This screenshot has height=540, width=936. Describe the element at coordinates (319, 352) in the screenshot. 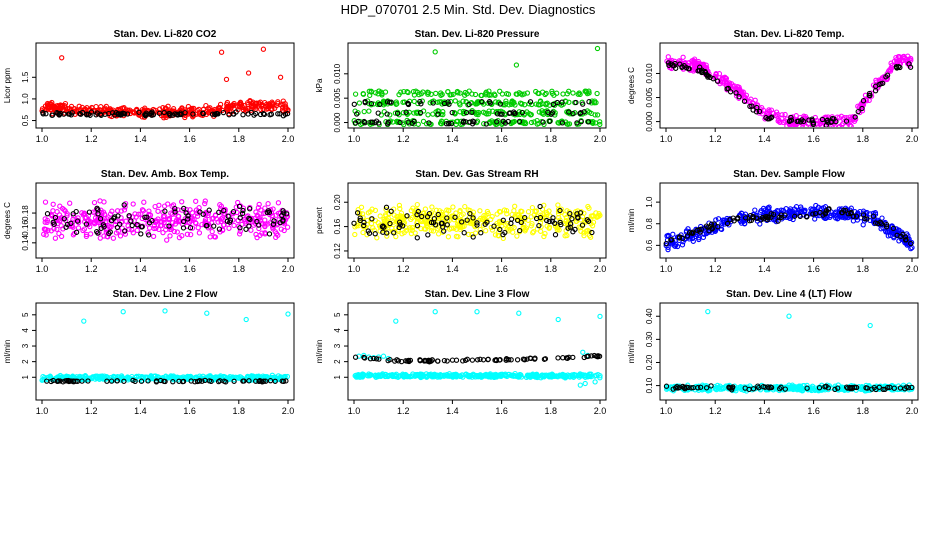

I see `y-axis-label: ml/min` at that location.